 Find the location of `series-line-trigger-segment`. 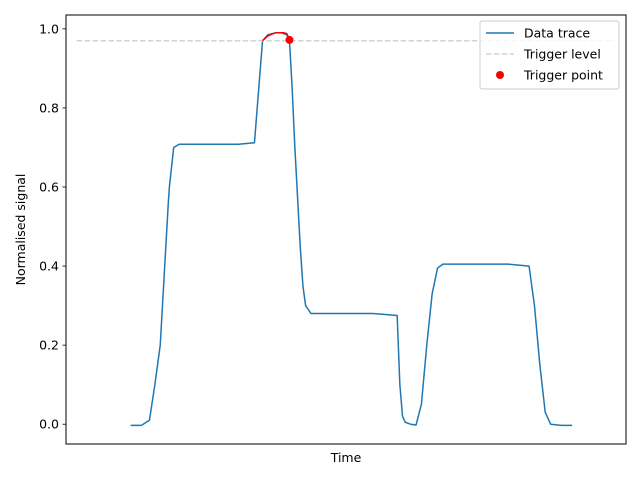

series-line-trigger-segment is located at coordinates (276, 37).